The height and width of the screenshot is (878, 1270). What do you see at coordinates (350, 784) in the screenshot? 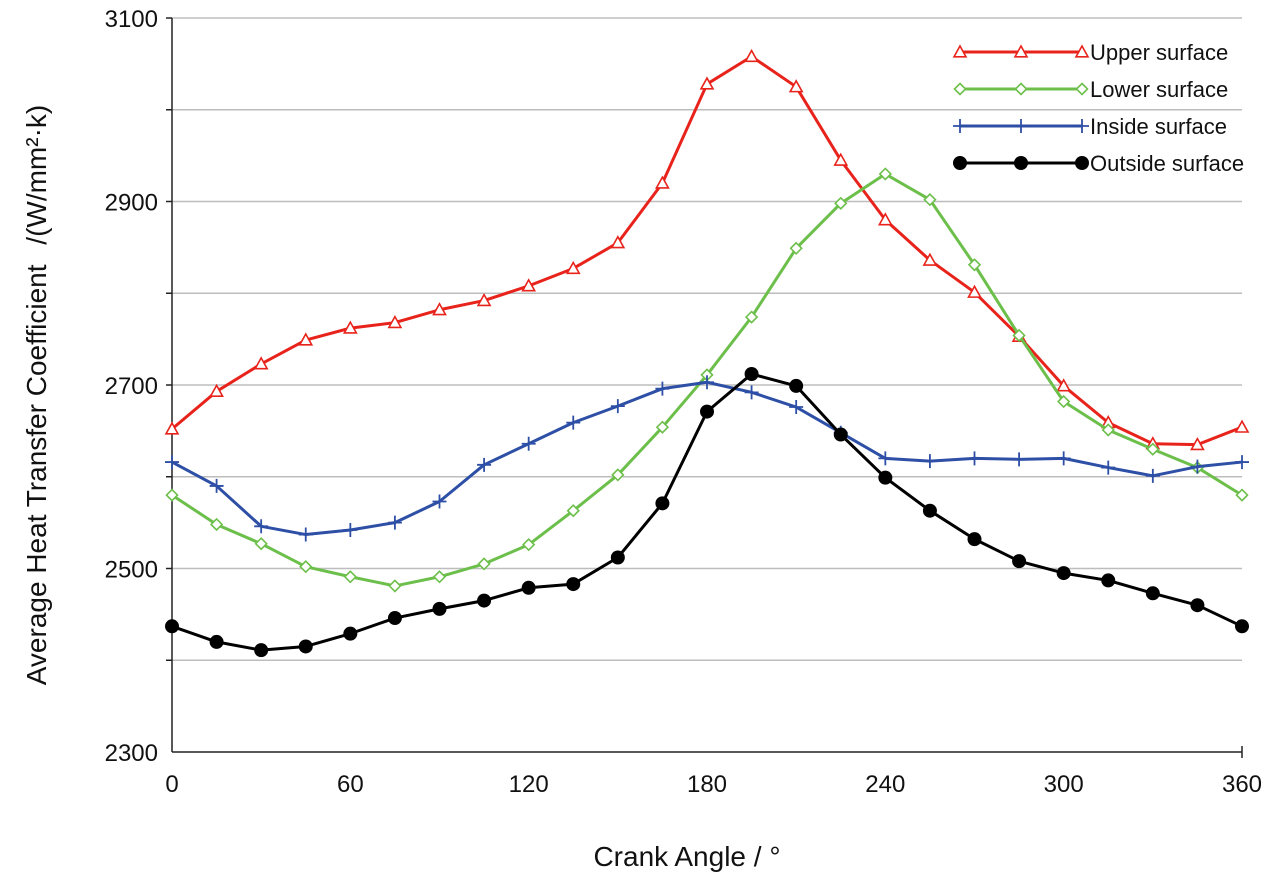
I see `x-tick-label: 60` at bounding box center [350, 784].